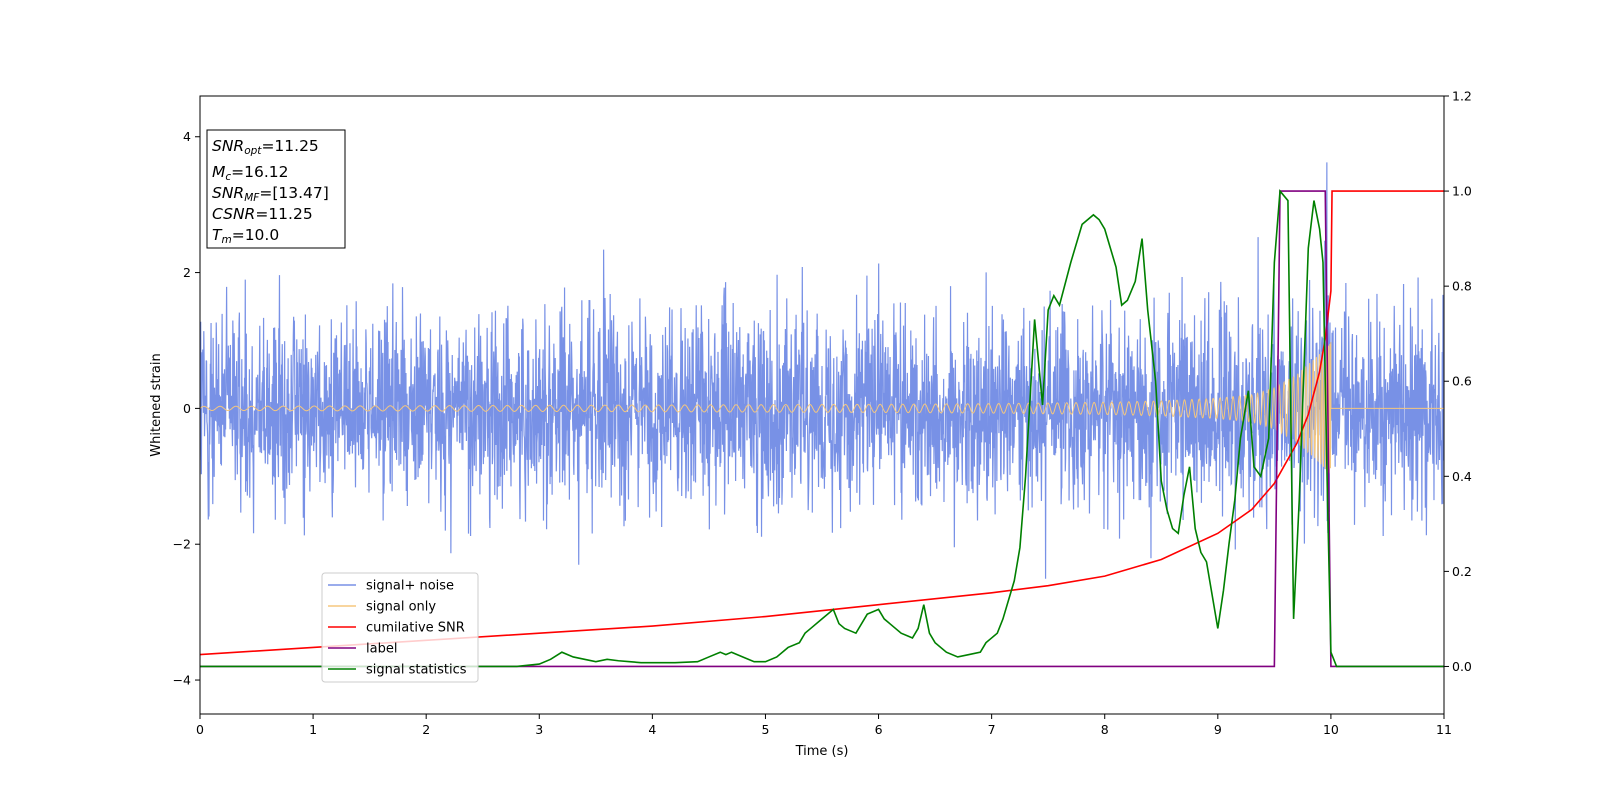  Describe the element at coordinates (879, 729) in the screenshot. I see `x-tick-label: 6` at that location.